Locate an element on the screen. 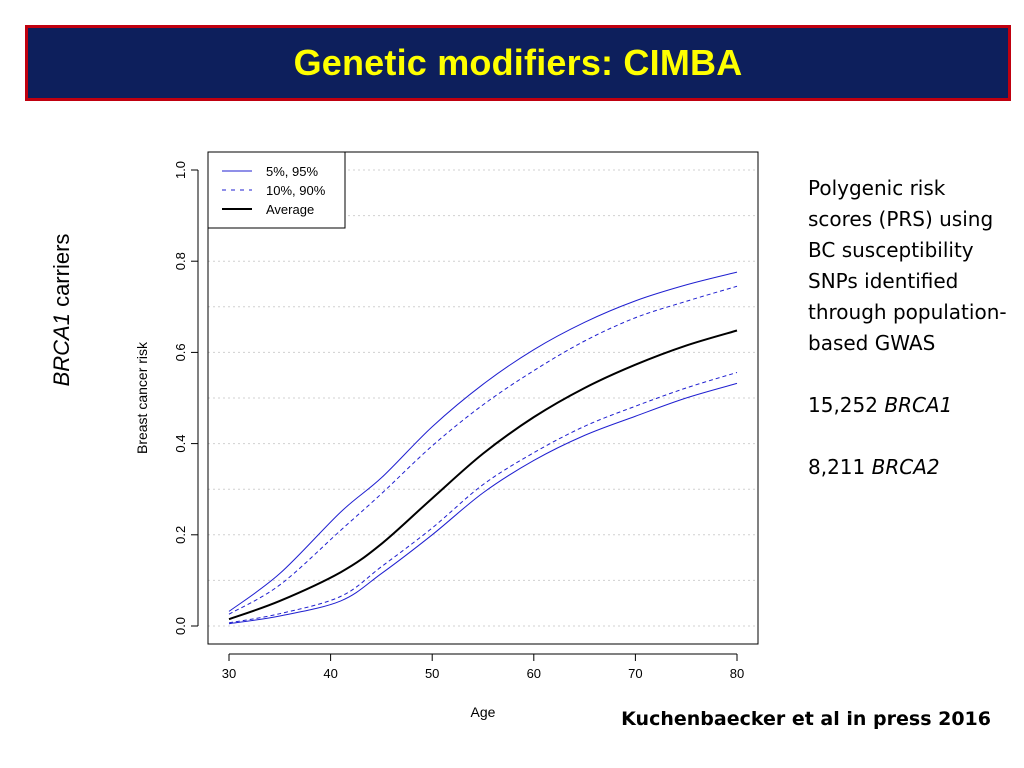  x-tick-label: 40 is located at coordinates (330, 673).